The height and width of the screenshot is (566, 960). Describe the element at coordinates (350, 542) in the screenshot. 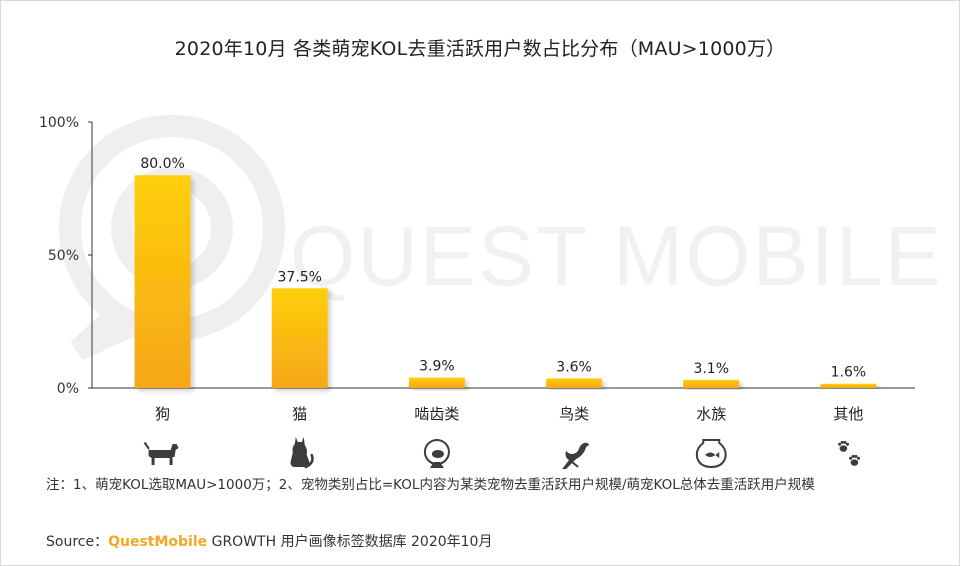

I see `source-suffix: GROWTH 用户画像标签数据库 2020年10月` at that location.